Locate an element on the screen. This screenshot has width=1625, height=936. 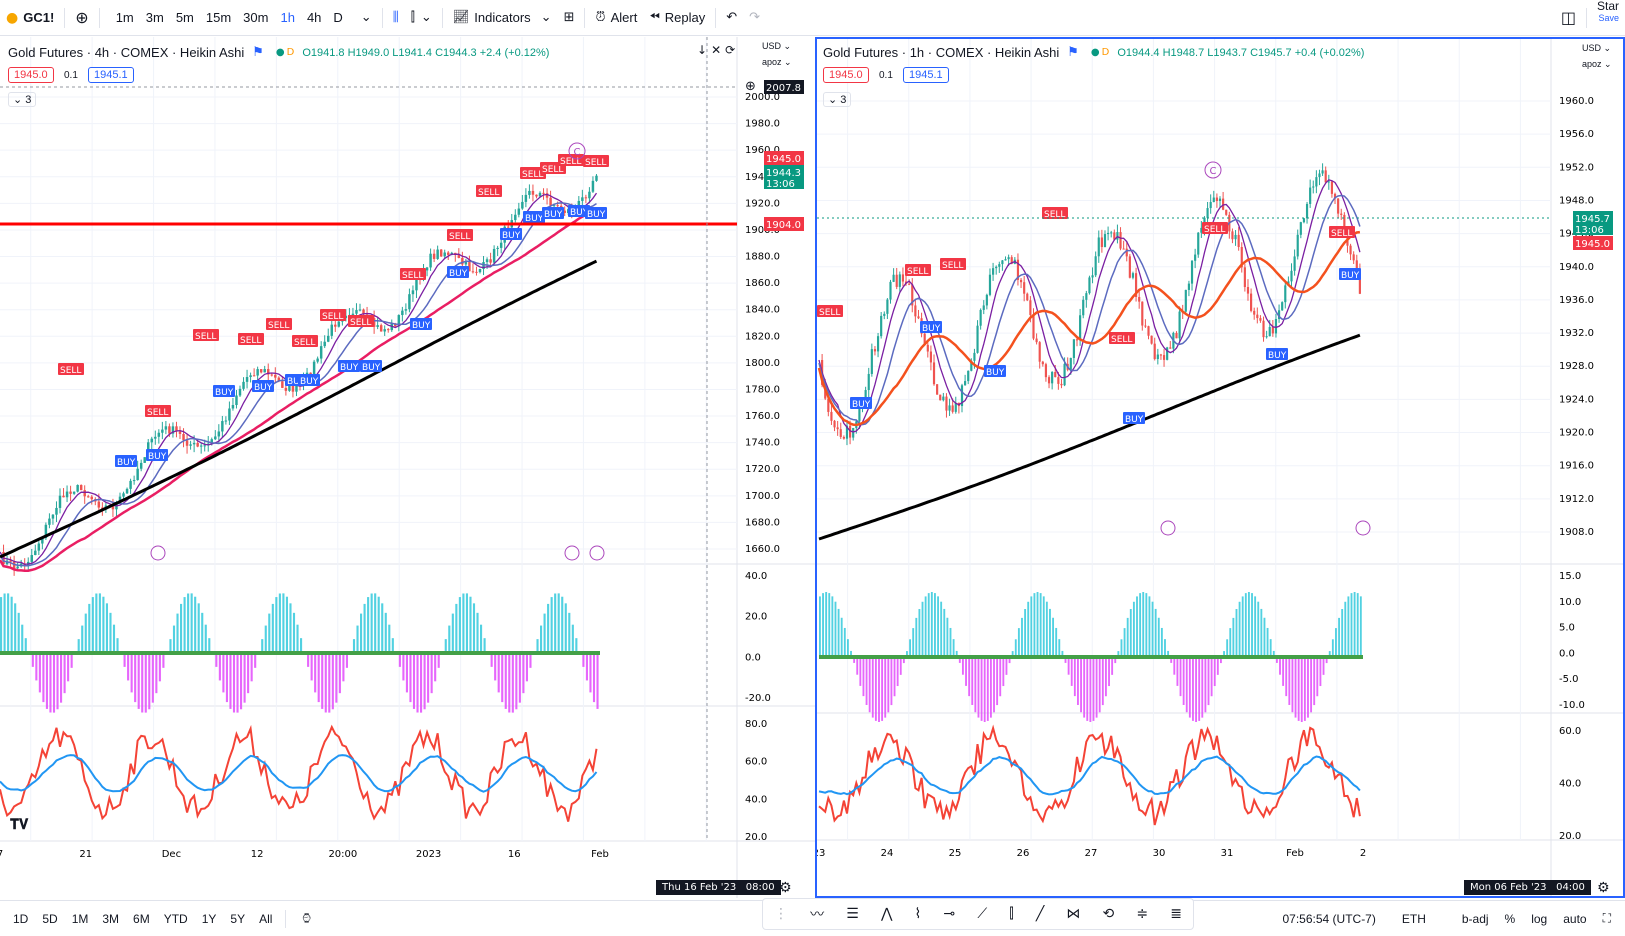
compare-button: ⊕ is located at coordinates (81, 18).